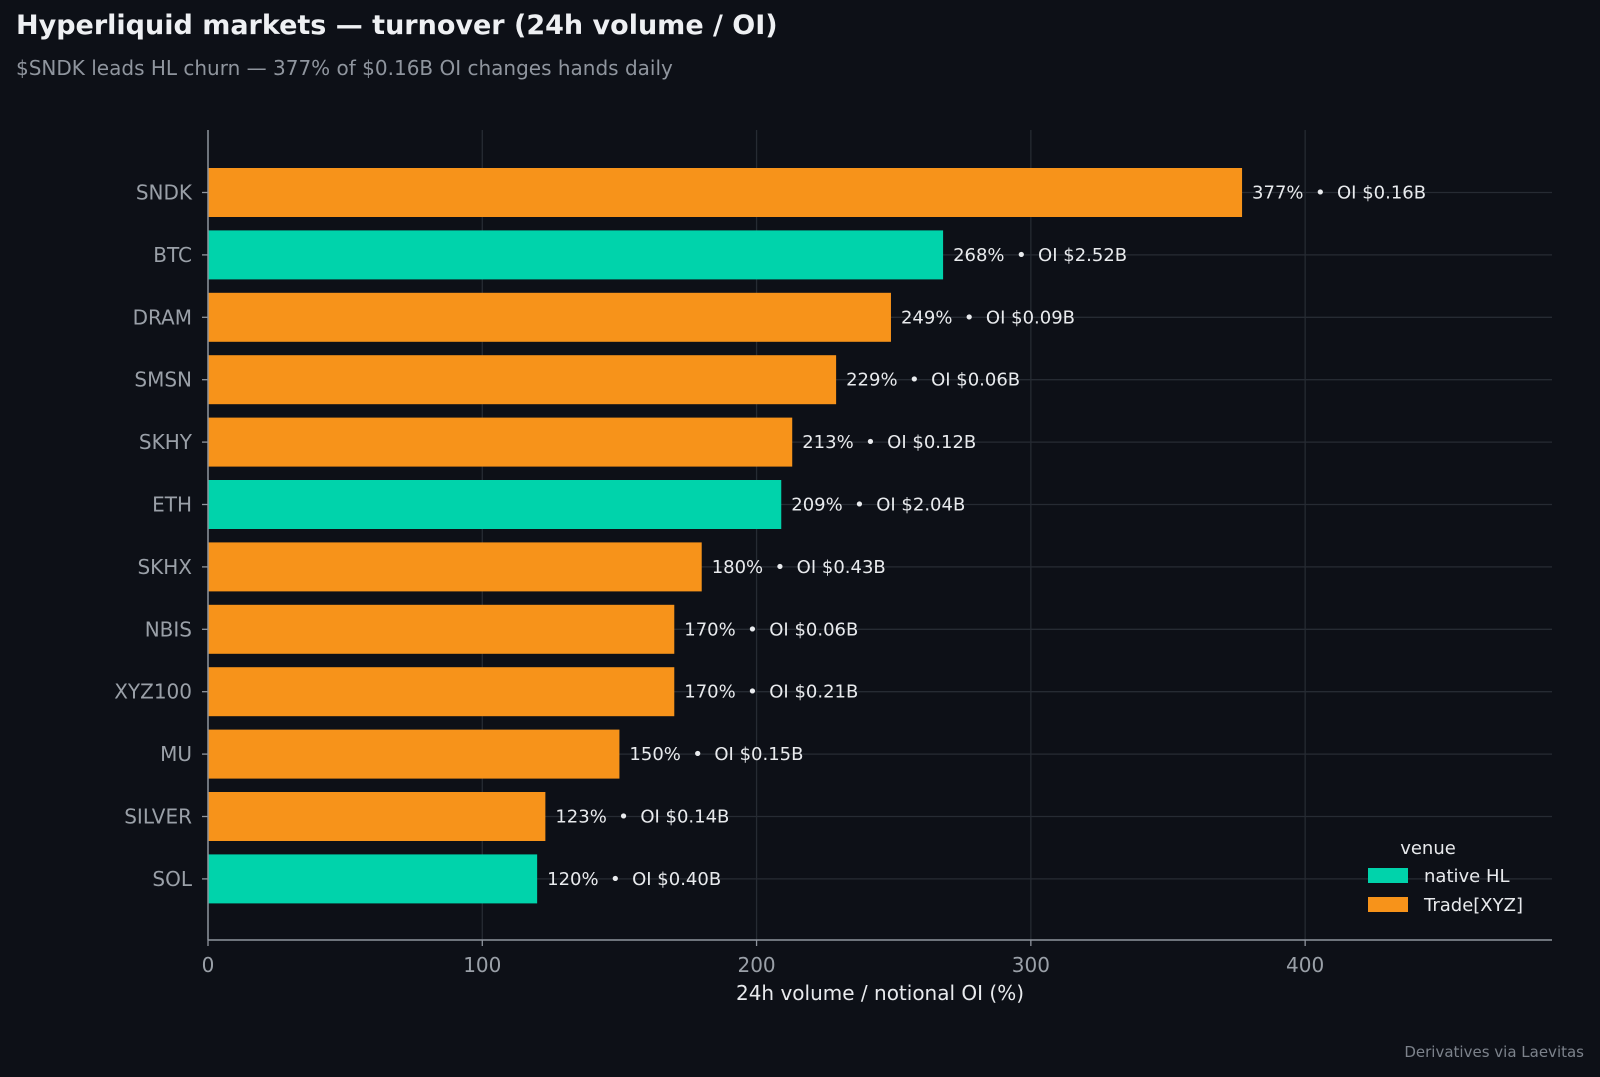  Describe the element at coordinates (549, 317) in the screenshot. I see `bar-dram` at that location.